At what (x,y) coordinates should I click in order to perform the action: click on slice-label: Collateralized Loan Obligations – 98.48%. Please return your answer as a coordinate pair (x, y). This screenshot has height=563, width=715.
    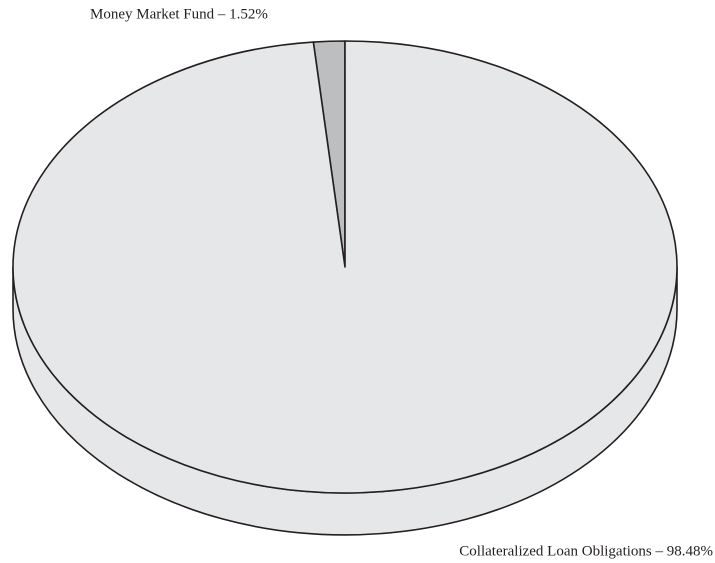
    Looking at the image, I should click on (586, 551).